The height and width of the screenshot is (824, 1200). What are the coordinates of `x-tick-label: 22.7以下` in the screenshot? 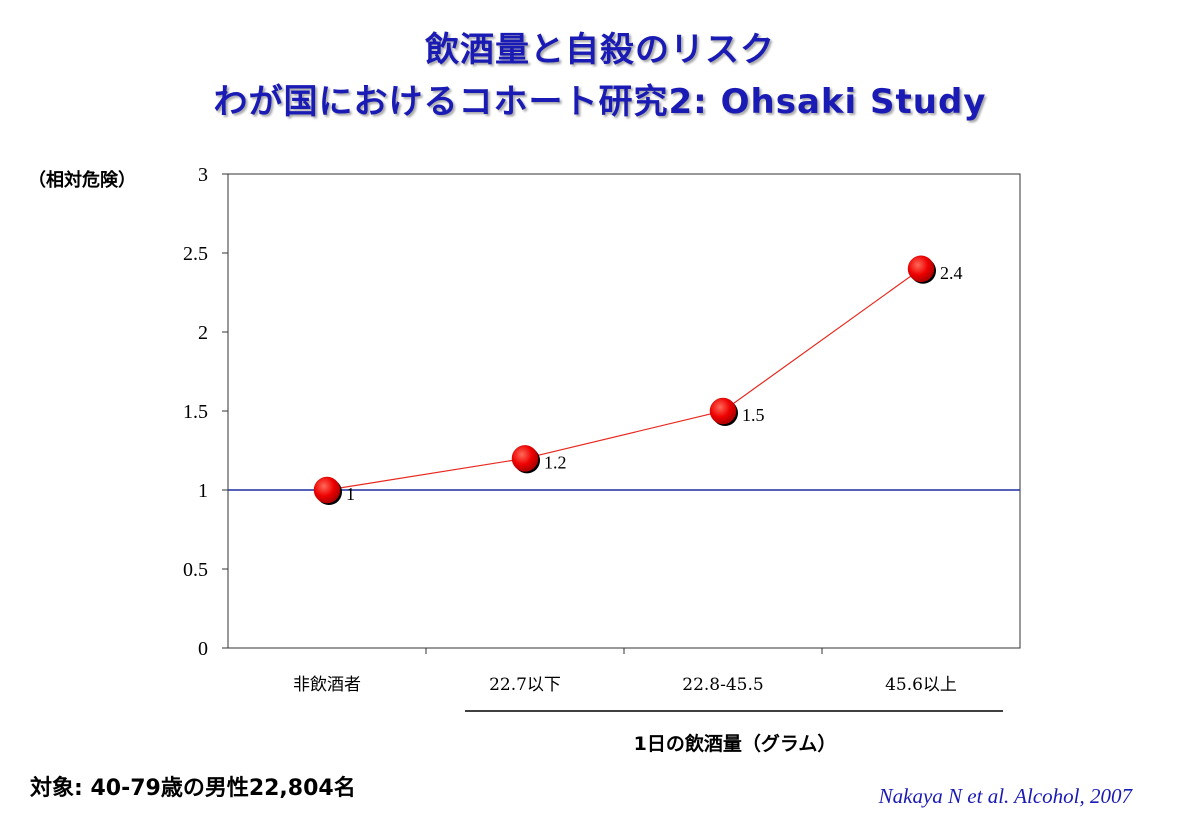 It's located at (525, 685).